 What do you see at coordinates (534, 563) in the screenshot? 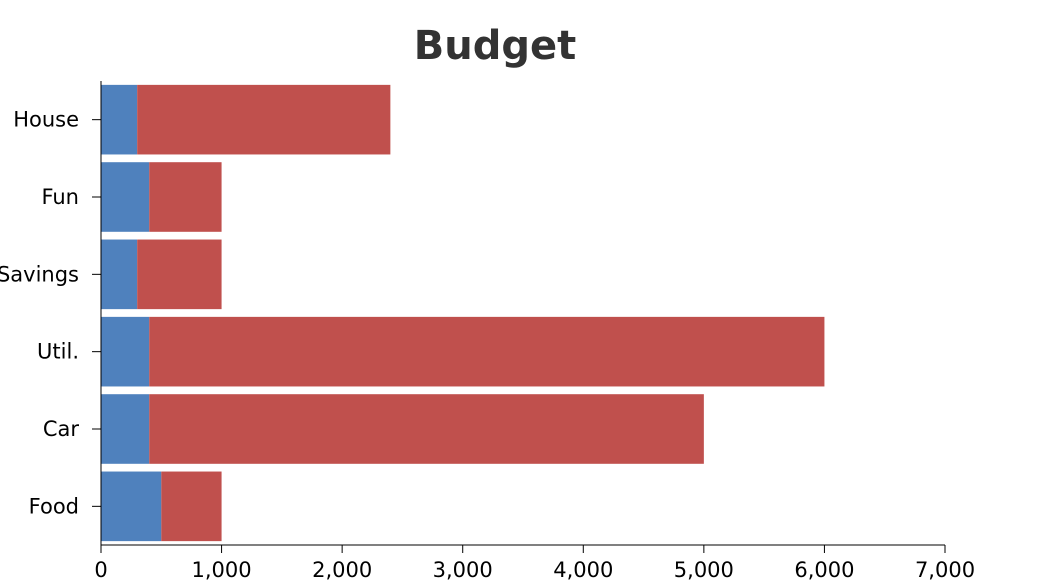
I see `x-axis: 0 1,000 2,000 3,000 4,000 5,000 6,000 7,000` at bounding box center [534, 563].